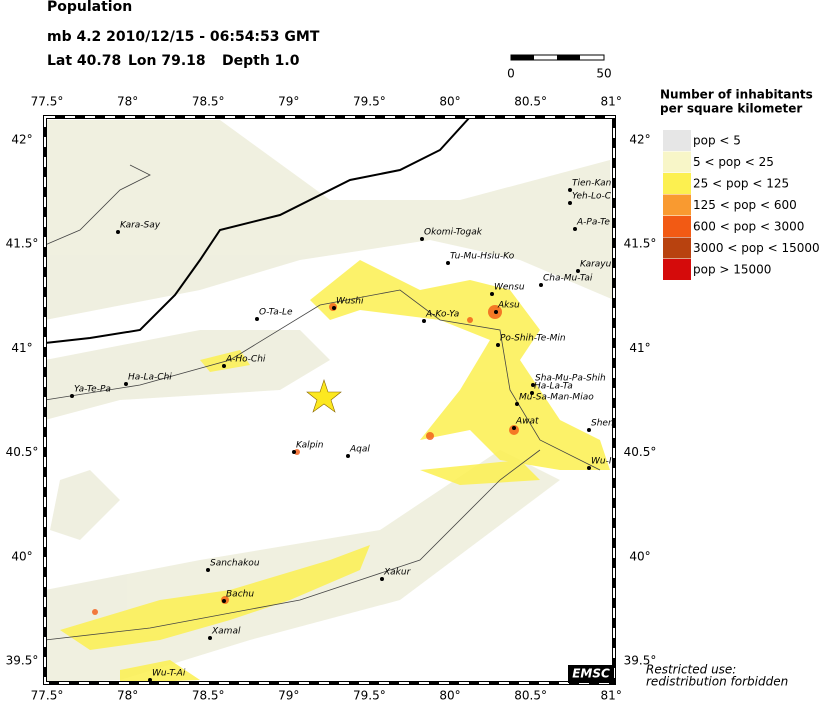 Image resolution: width=819 pixels, height=707 pixels. I want to click on city-label: Kalpin, so click(310, 446).